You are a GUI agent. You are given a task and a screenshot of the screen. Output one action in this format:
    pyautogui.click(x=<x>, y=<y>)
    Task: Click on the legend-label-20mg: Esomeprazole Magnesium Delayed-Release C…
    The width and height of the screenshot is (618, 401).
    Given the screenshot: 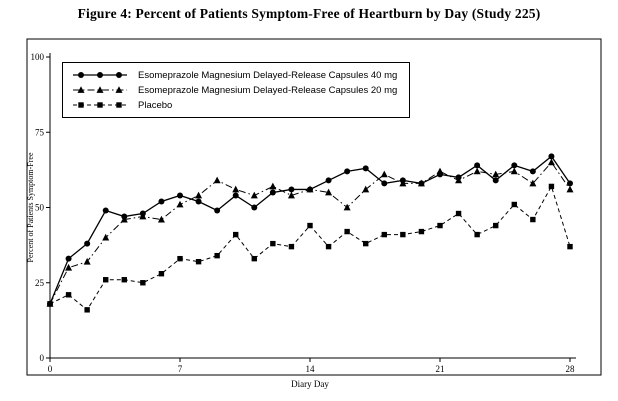 What is the action you would take?
    pyautogui.click(x=268, y=90)
    